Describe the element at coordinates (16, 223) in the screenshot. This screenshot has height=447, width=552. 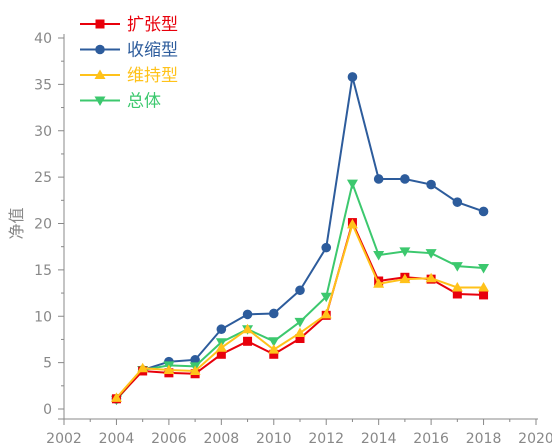
I see `y-axis-title: 净值` at that location.